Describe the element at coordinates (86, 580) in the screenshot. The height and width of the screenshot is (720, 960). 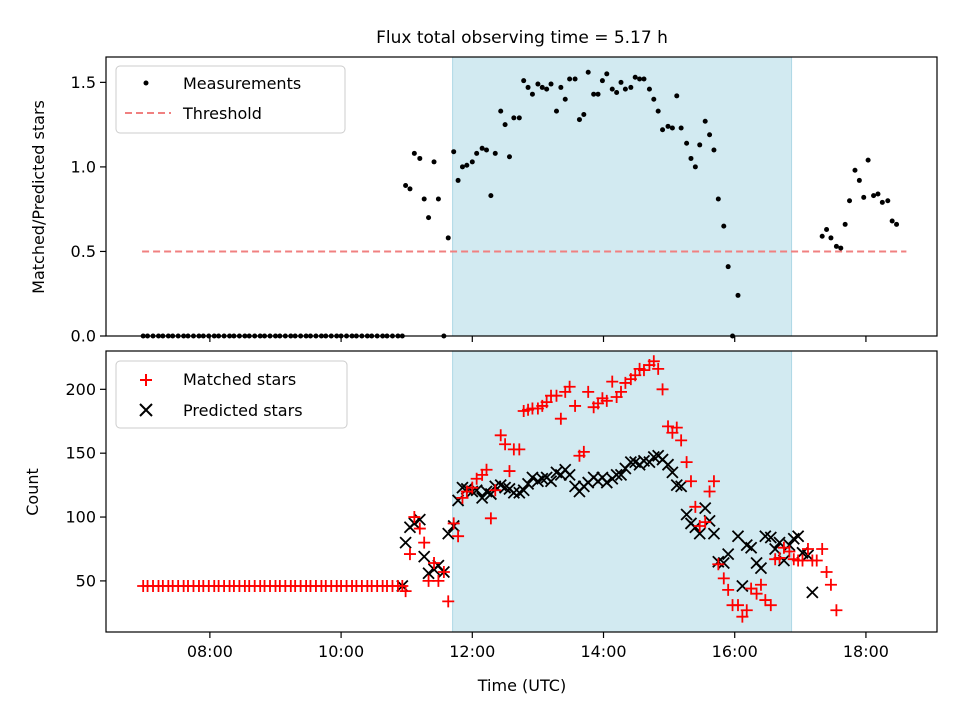
I see `bottom-ytick-label: 50` at that location.